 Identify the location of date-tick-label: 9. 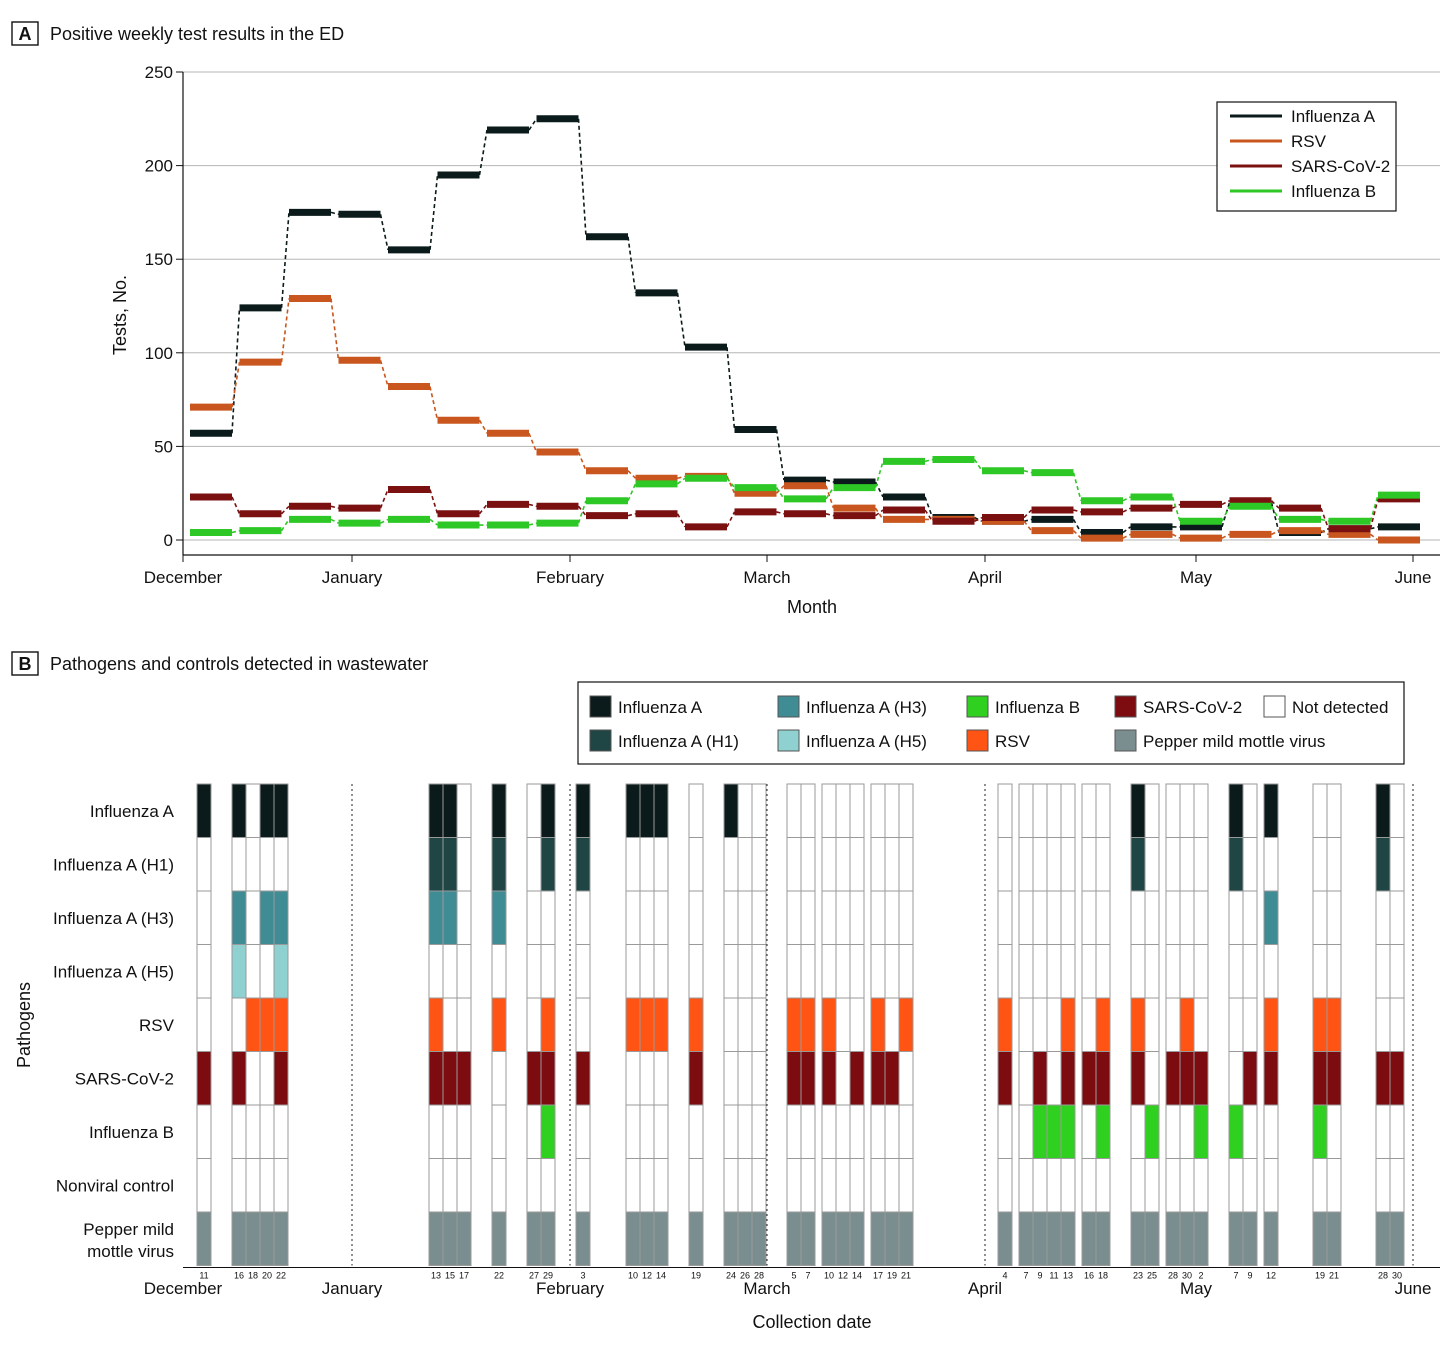
(1039, 1276).